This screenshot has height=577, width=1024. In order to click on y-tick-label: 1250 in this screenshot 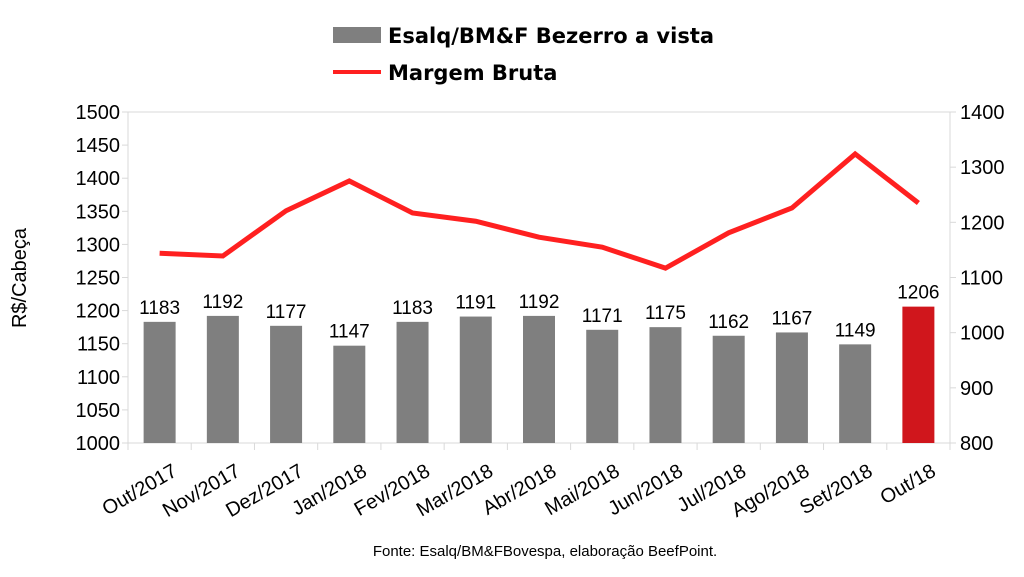, I will do `click(98, 279)`.